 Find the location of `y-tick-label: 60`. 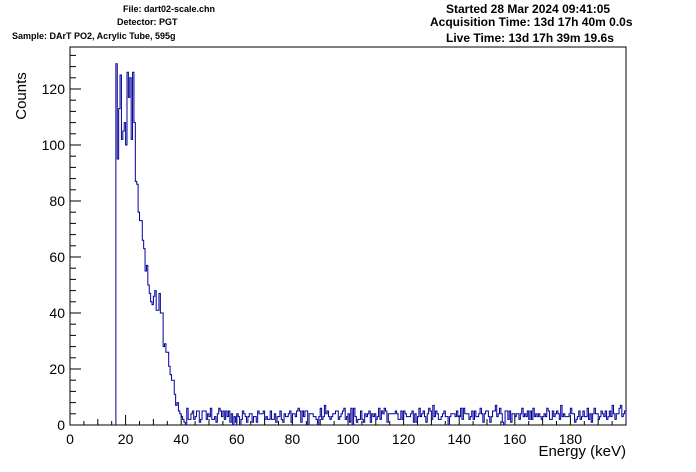

y-tick-label: 60 is located at coordinates (57, 257).